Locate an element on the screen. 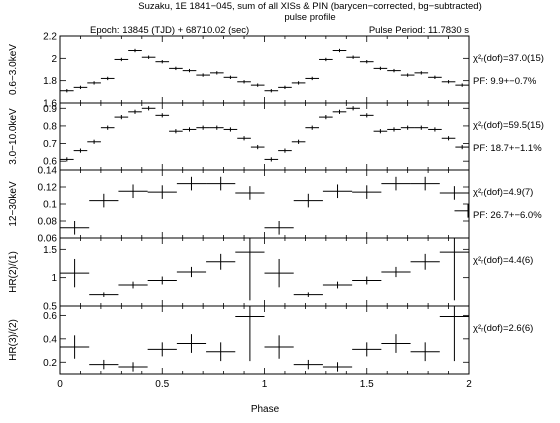 The width and height of the screenshot is (560, 423). y-tick-label: 2 is located at coordinates (54, 59).